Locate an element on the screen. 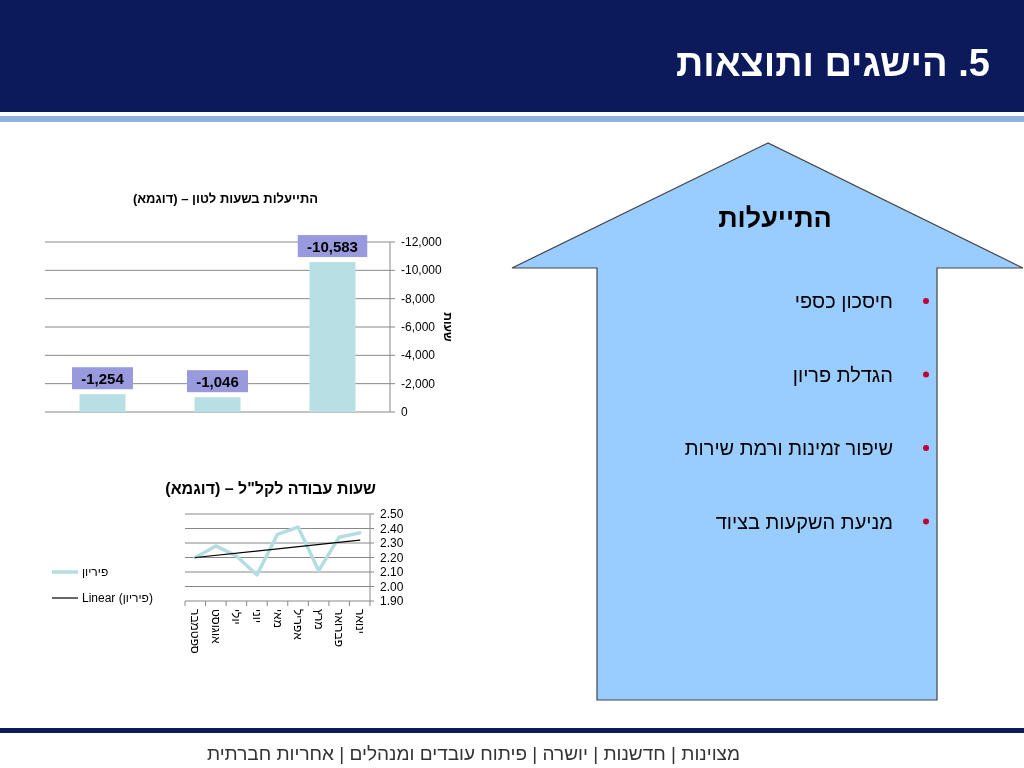 Image resolution: width=1024 pixels, height=768 pixels. y-tick-label: -2,000 is located at coordinates (418, 383).